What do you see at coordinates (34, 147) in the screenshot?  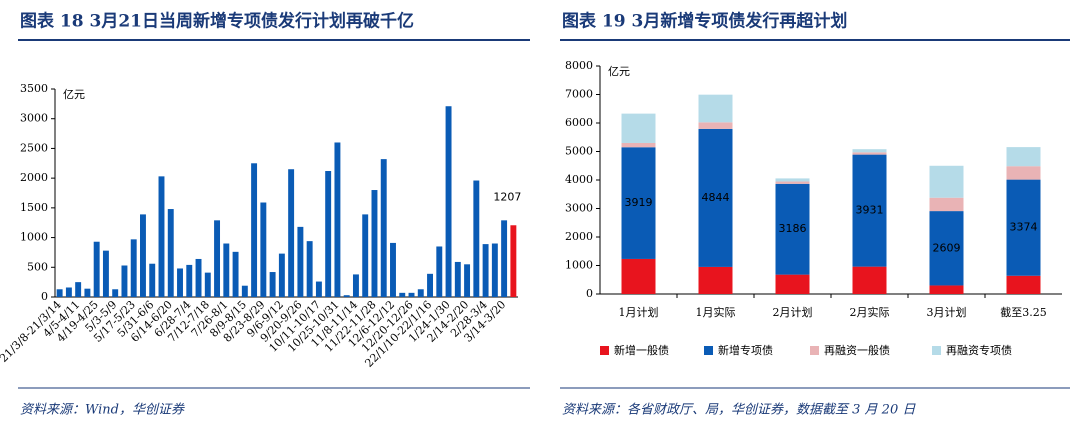 I see `y-tick-label: 2500` at bounding box center [34, 147].